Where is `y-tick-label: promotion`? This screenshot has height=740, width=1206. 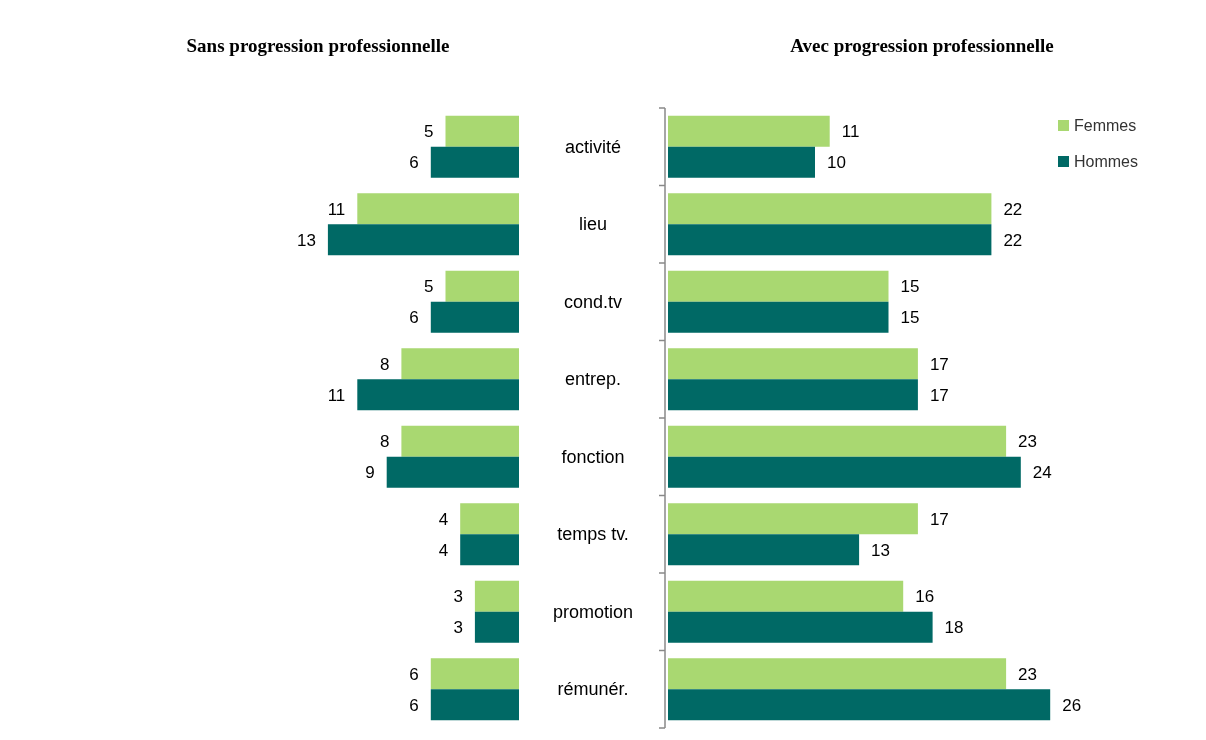
y-tick-label: promotion is located at coordinates (593, 611).